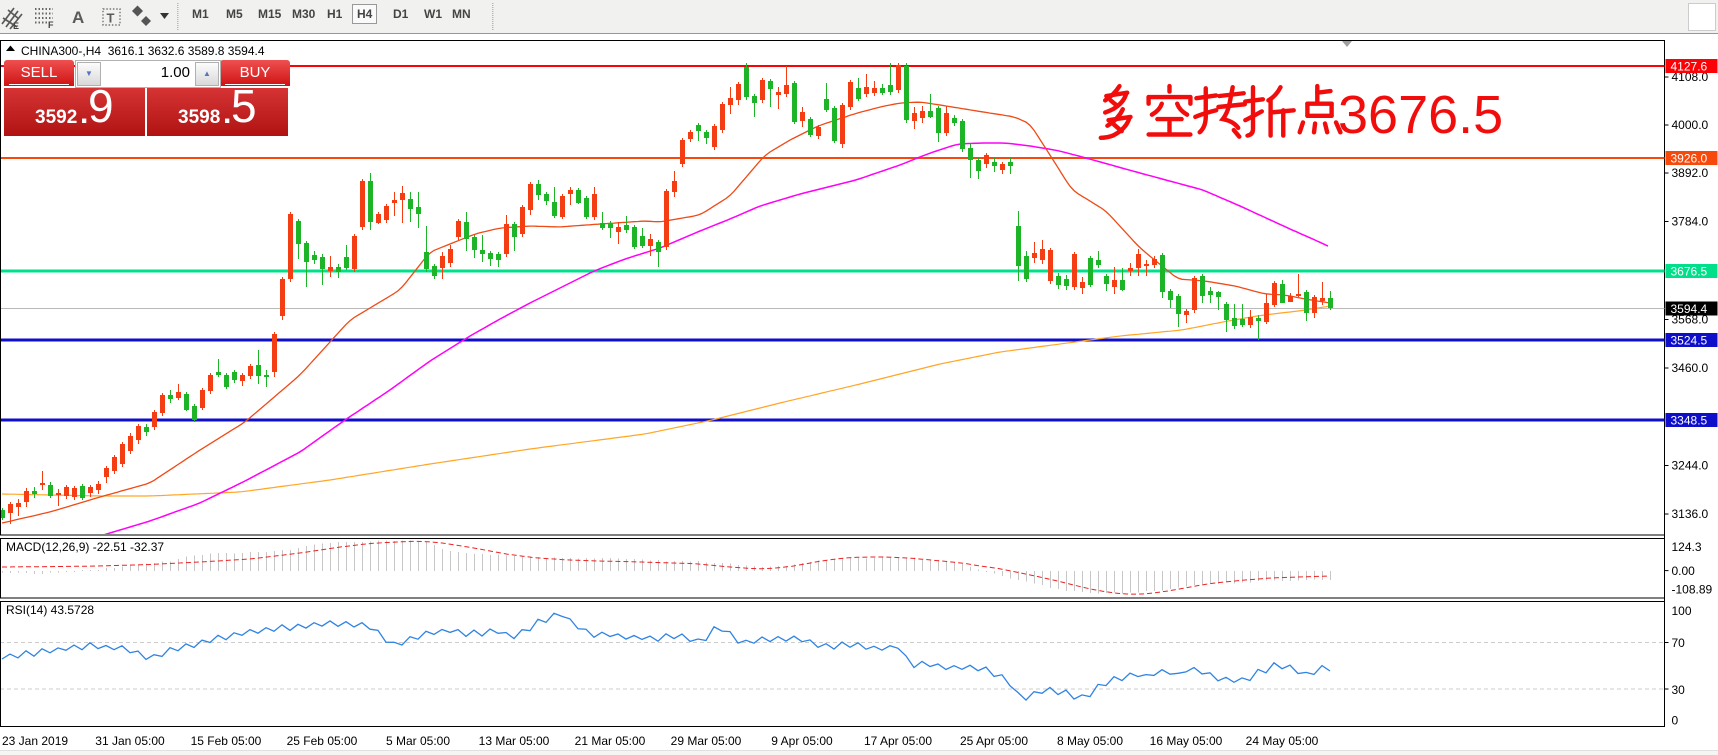 This screenshot has height=755, width=1718. I want to click on svg-text: 29 Mar 05:00, so click(706, 741).